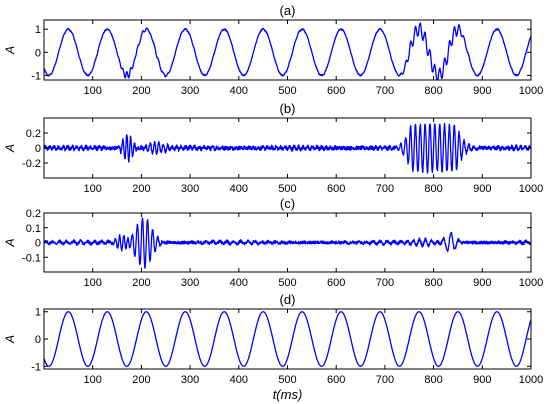 The height and width of the screenshot is (404, 550). What do you see at coordinates (31, 164) in the screenshot?
I see `y-tick-label: -0.2` at bounding box center [31, 164].